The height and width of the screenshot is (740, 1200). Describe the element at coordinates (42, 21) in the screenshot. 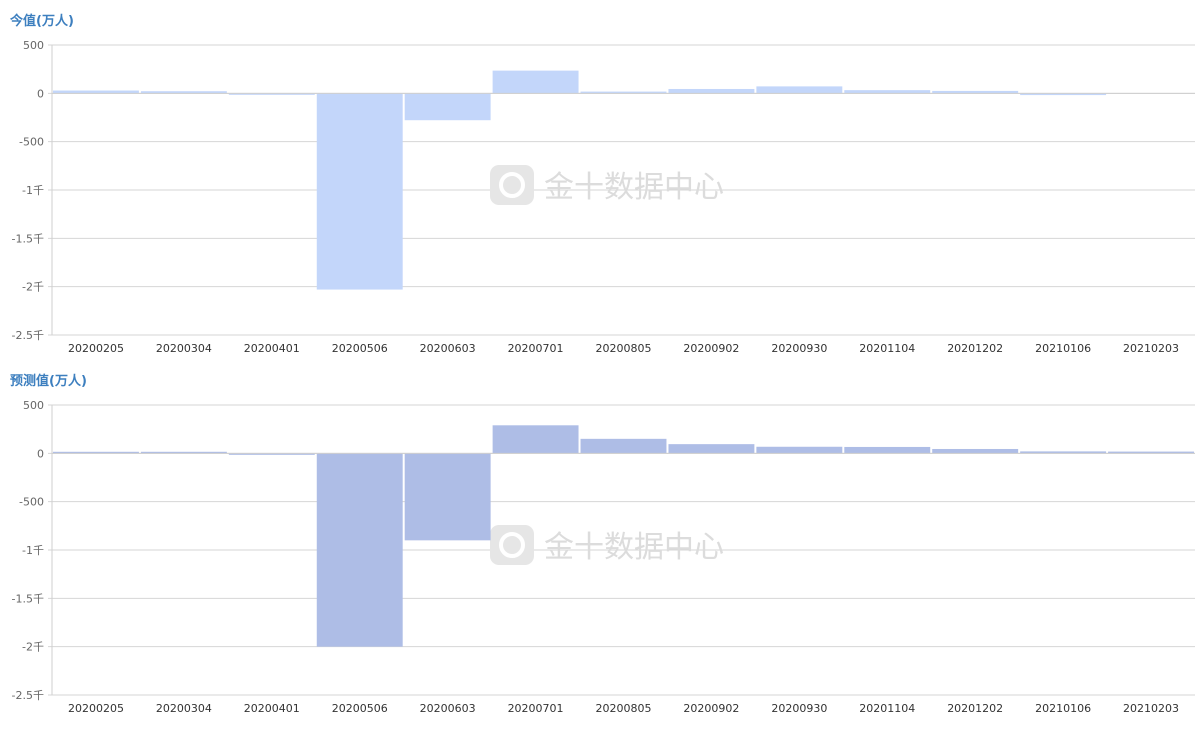

I see `chart-title: 今值(万人)` at that location.